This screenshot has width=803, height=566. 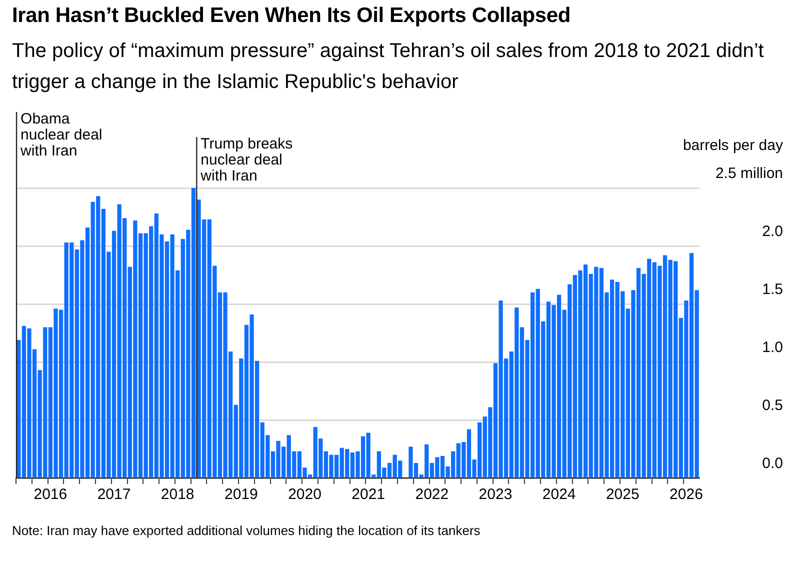 I want to click on chart-title: Iran Hasn’t Buckled Even When Its Oil Exports Collapsed, so click(x=291, y=16).